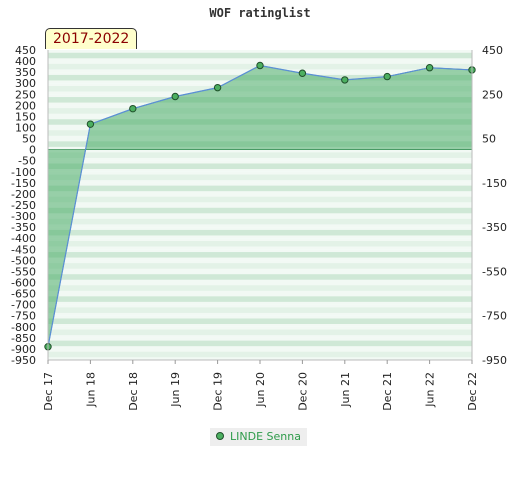 This screenshot has height=480, width=520. I want to click on x-tick-label: Dec 20, so click(302, 391).